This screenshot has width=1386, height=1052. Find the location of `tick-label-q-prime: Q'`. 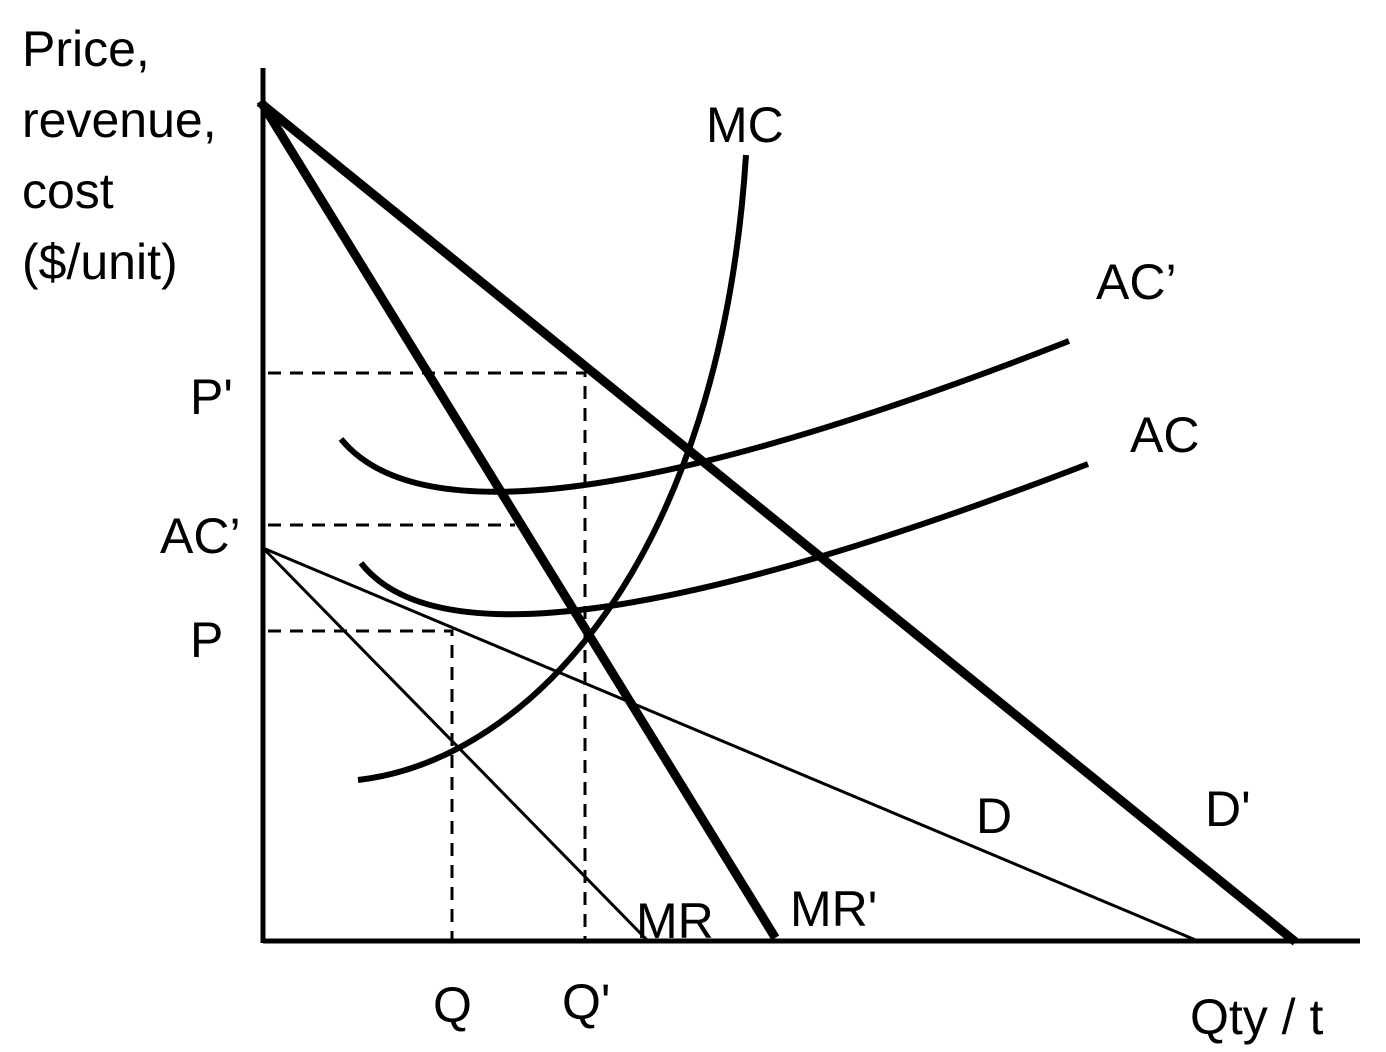

tick-label-q-prime: Q' is located at coordinates (586, 1002).